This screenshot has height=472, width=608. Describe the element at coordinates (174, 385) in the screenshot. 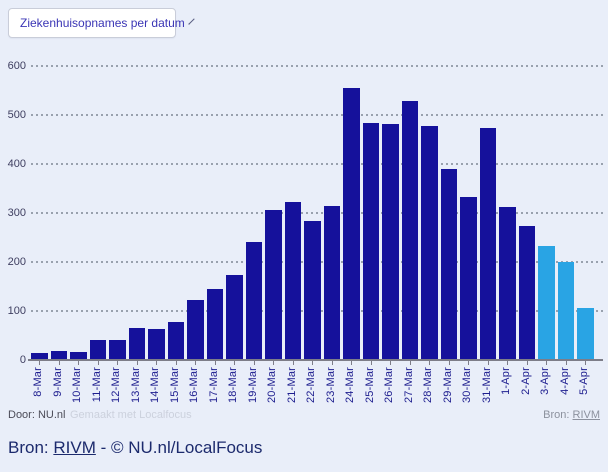

I see `x-axis-tick-label: 15-Mar` at that location.